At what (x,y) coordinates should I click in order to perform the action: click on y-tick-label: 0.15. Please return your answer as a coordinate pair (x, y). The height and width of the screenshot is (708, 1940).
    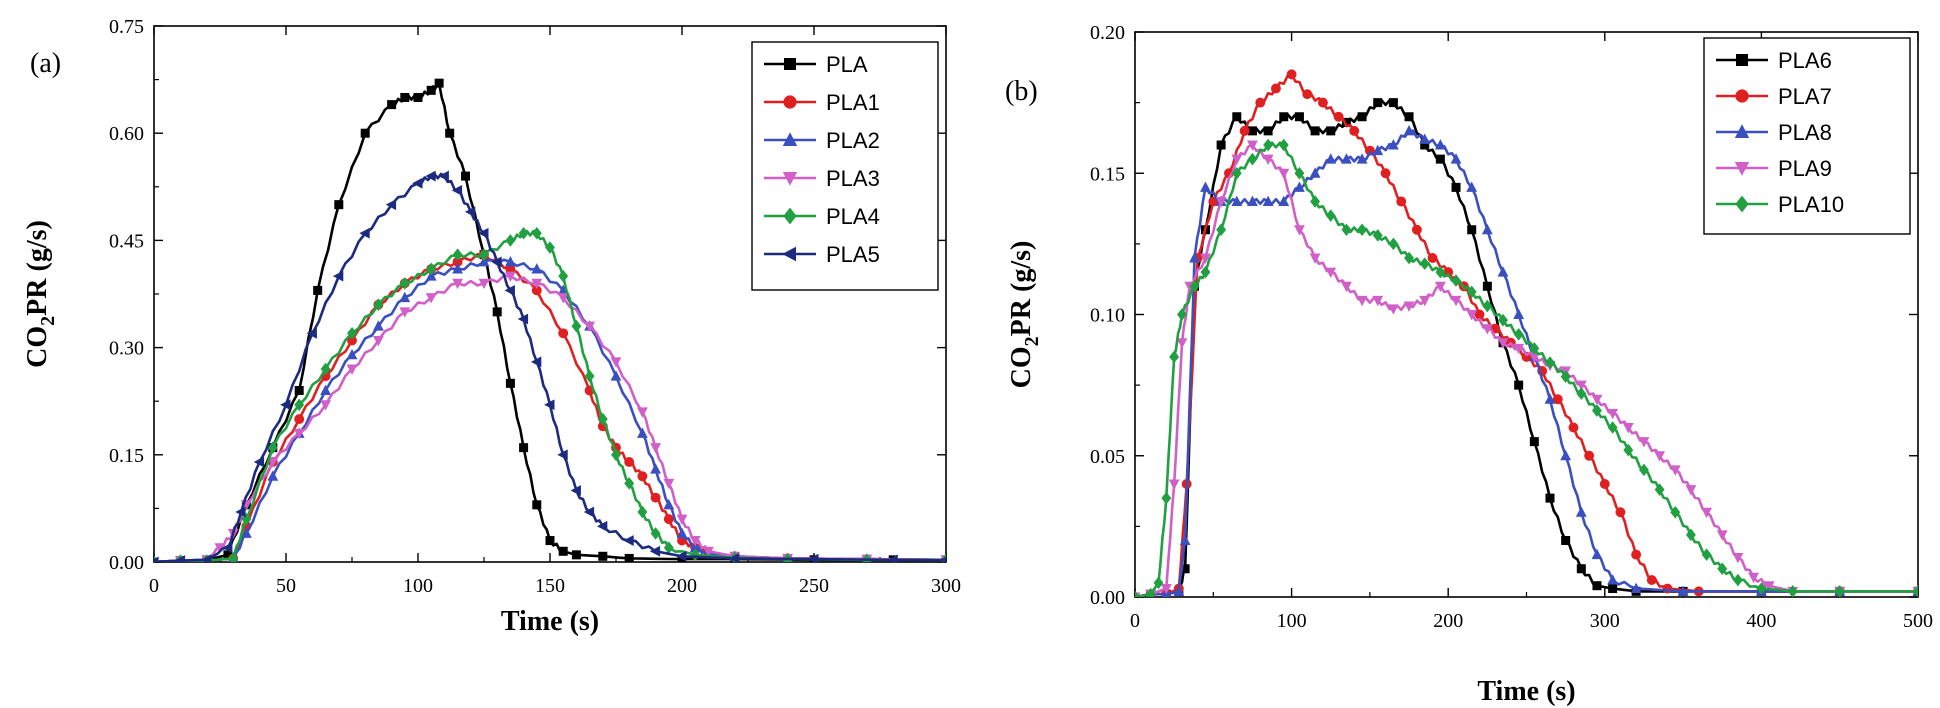
    Looking at the image, I should click on (1107, 174).